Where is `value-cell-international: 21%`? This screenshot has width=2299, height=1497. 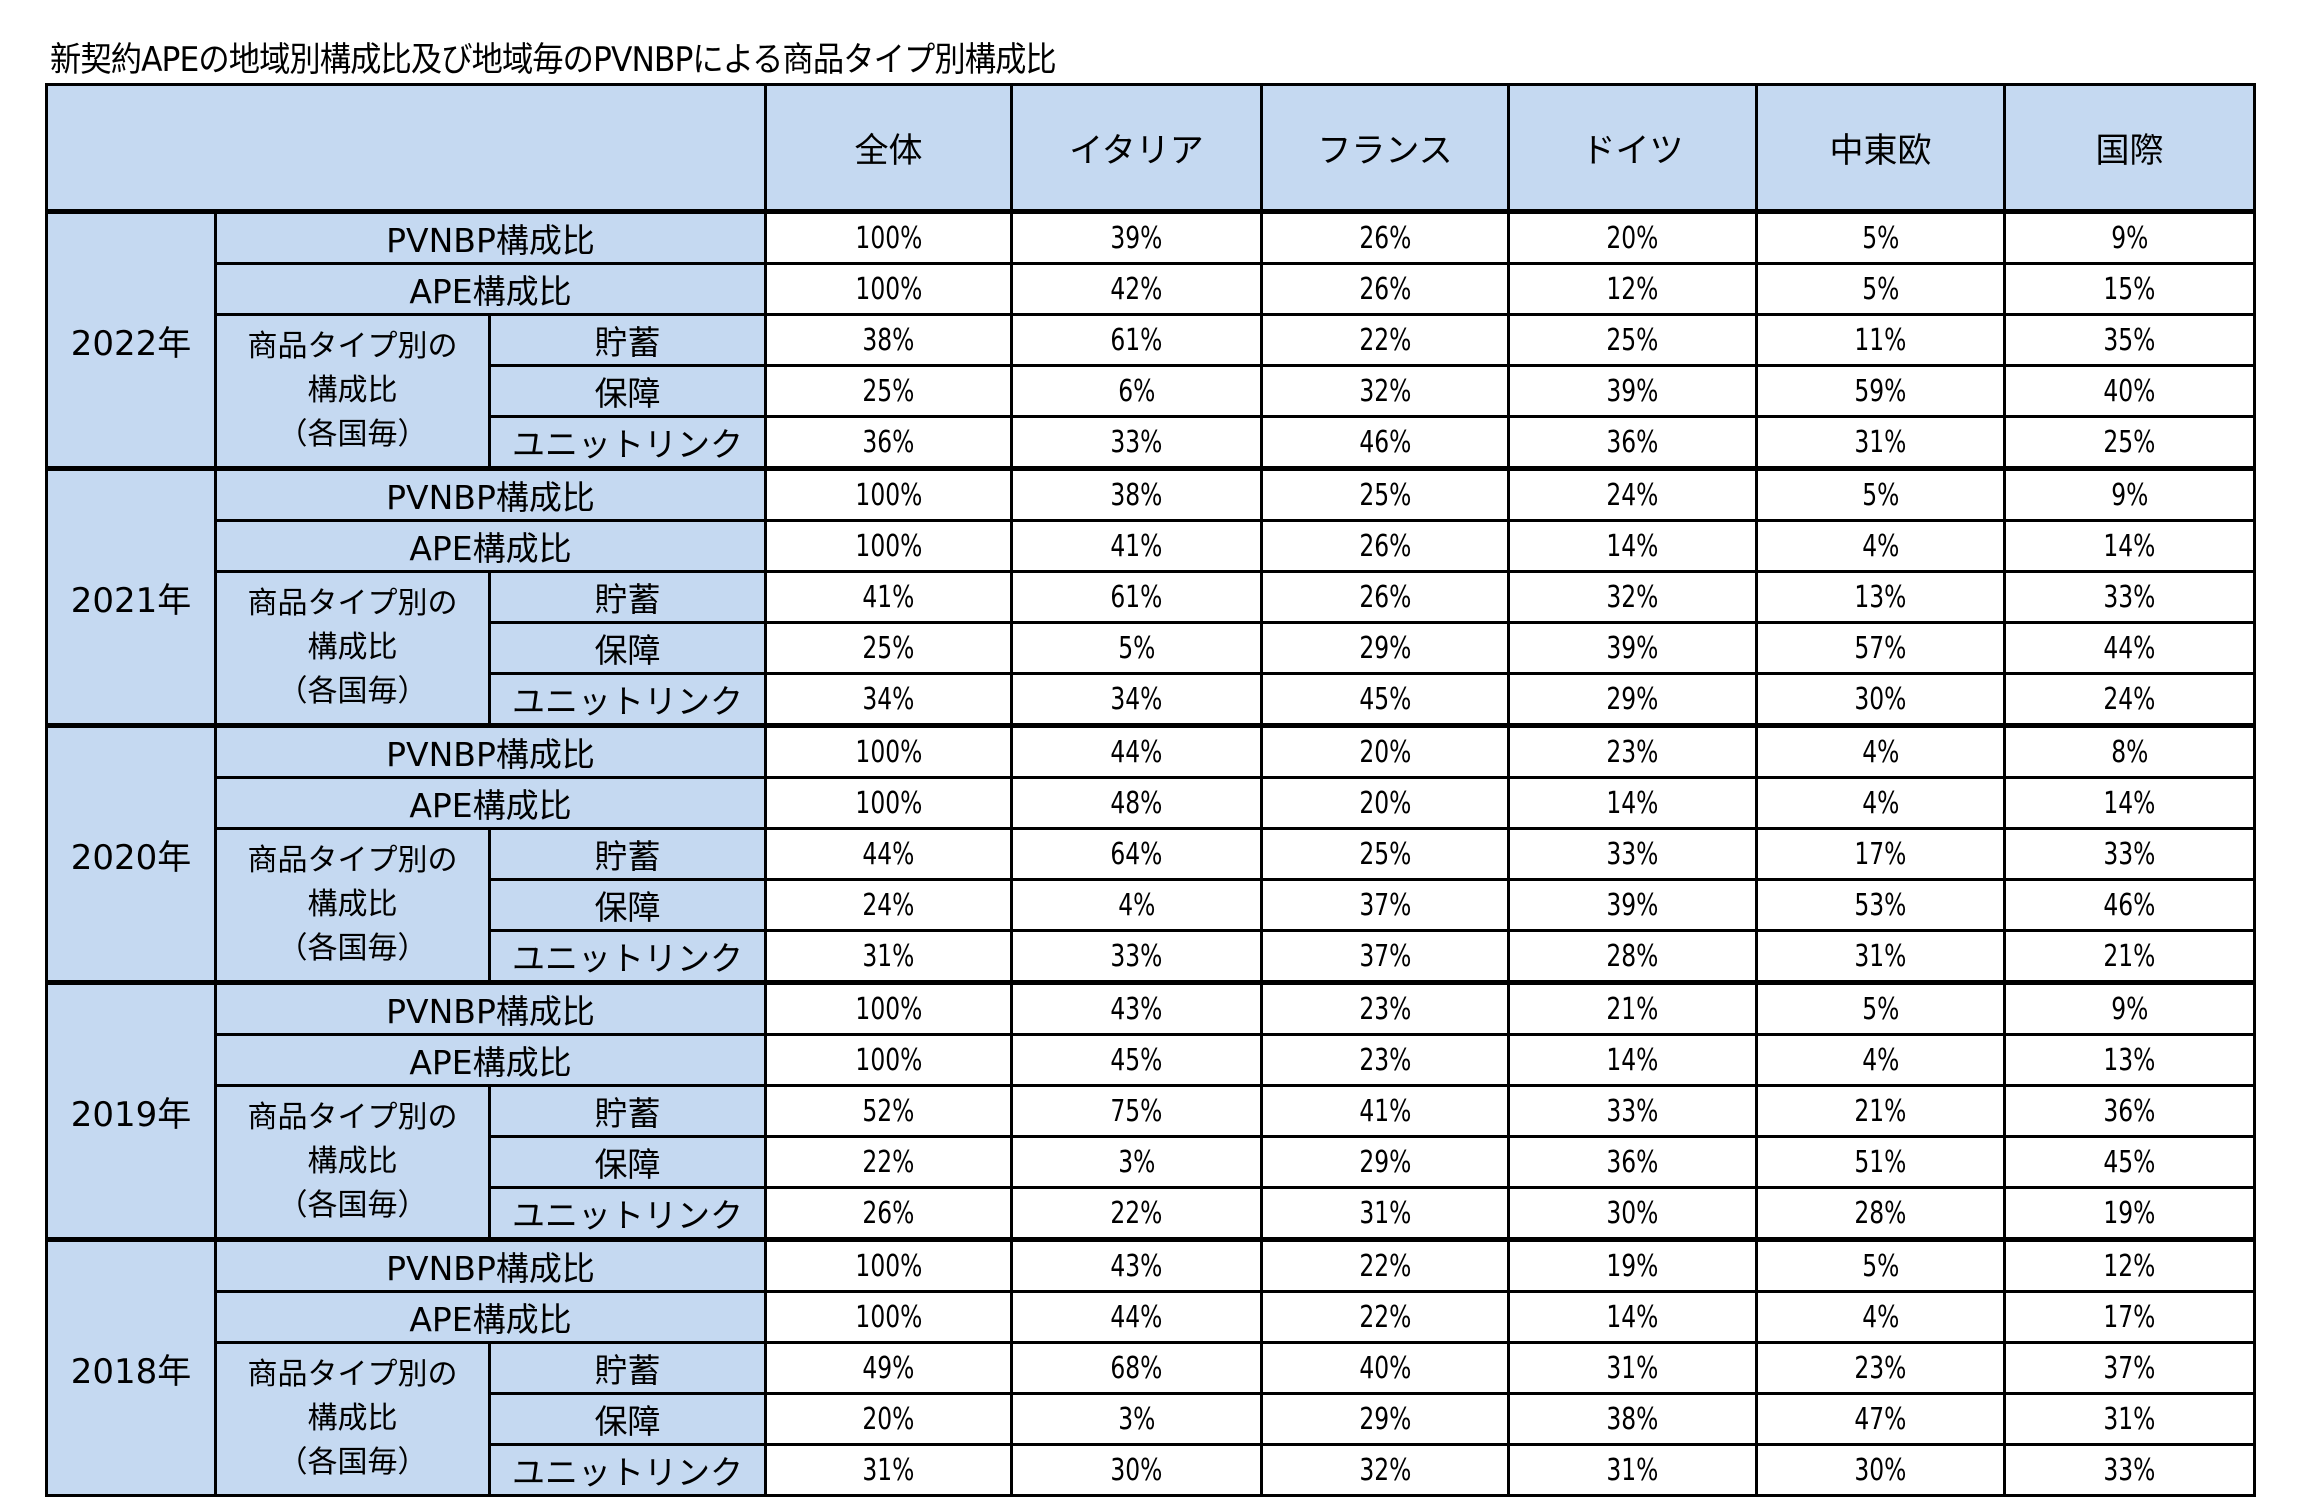 value-cell-international: 21% is located at coordinates (2129, 956).